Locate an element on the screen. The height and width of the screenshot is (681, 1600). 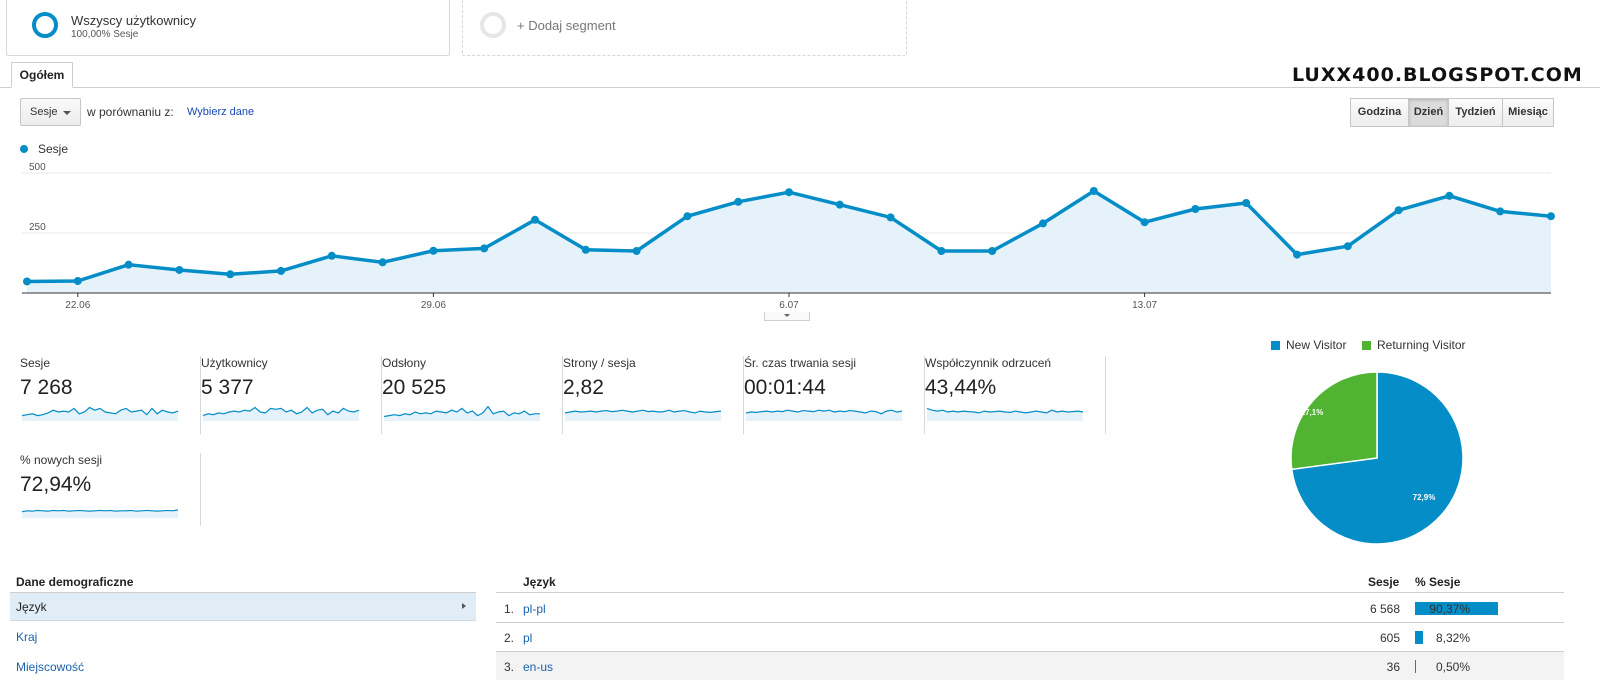
chart-expand-handle is located at coordinates (787, 316).